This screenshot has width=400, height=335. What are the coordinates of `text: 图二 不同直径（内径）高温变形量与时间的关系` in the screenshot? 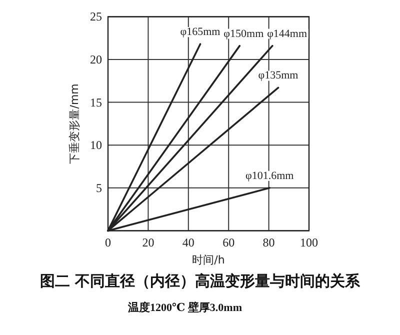 It's located at (201, 281).